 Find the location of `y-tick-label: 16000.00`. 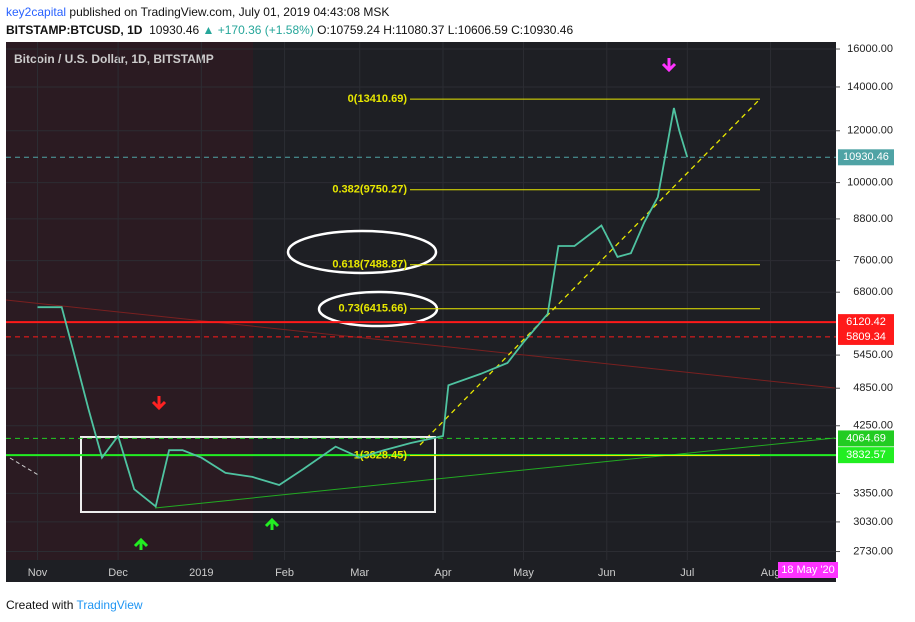

y-tick-label: 16000.00 is located at coordinates (870, 49).